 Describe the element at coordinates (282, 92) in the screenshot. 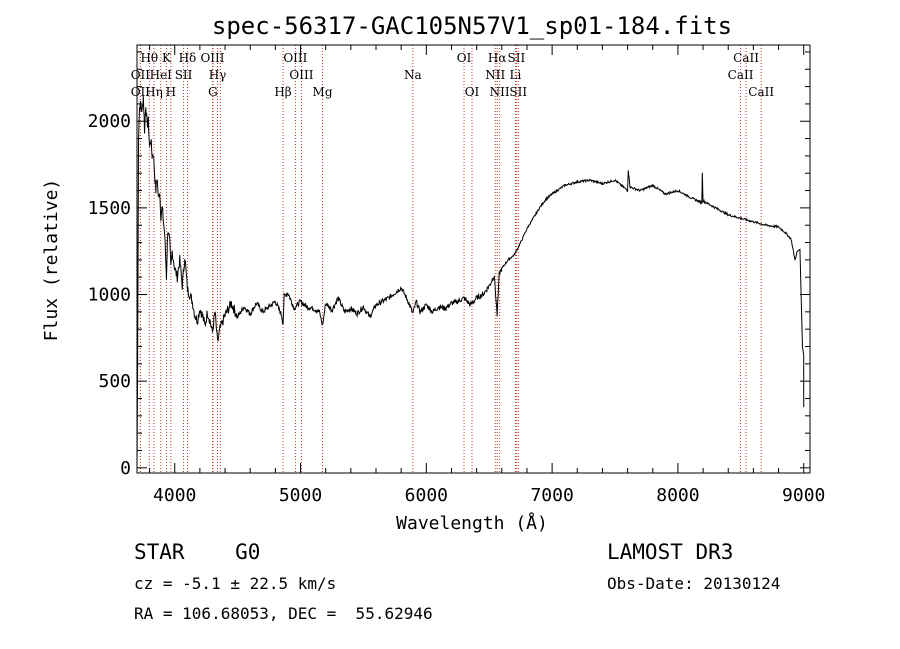

I see `spectral-line-label-H-beta: Hβ` at that location.